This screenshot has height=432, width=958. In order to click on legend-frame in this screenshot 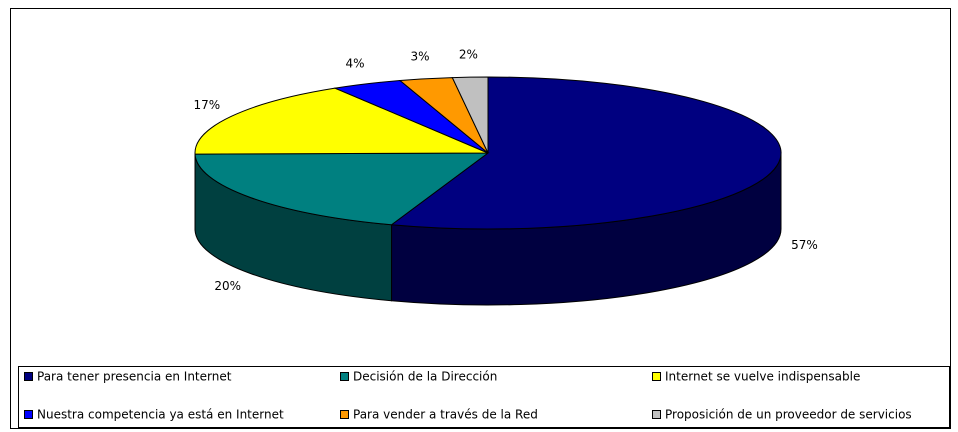, I will do `click(484, 397)`.